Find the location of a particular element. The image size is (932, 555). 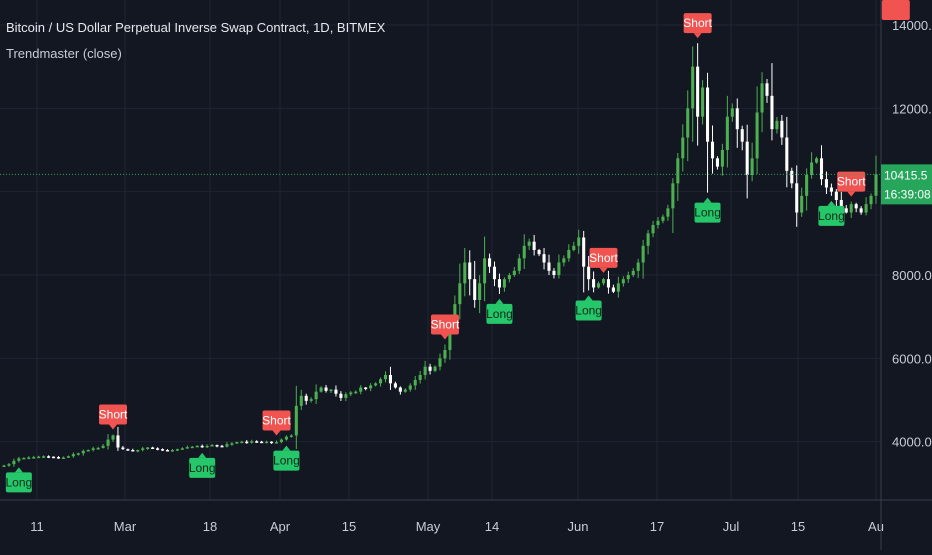

last-price-label: 10415.5 is located at coordinates (906, 175).